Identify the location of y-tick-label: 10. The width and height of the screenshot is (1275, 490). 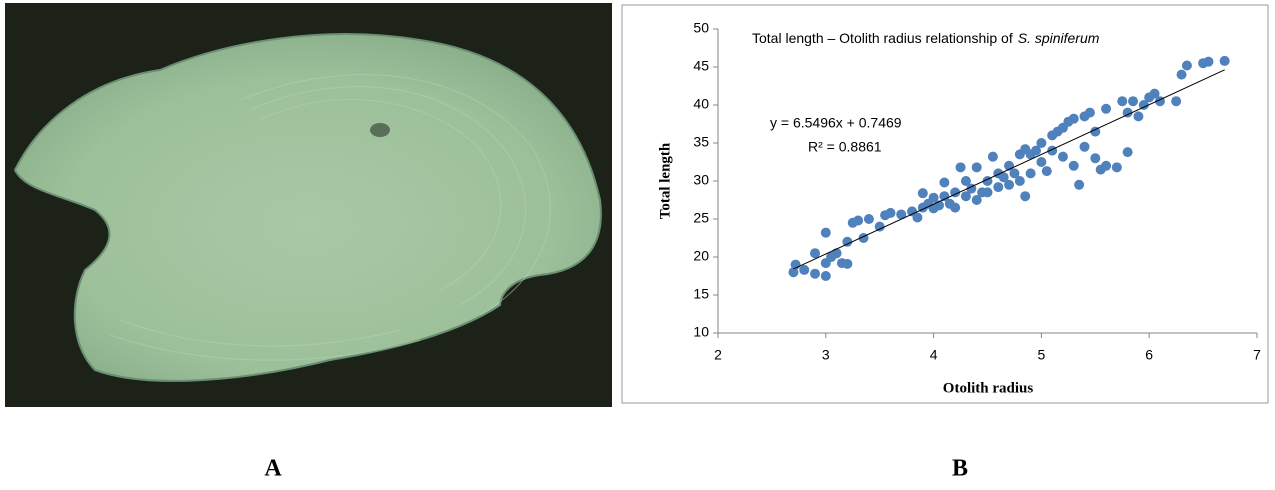
(701, 332).